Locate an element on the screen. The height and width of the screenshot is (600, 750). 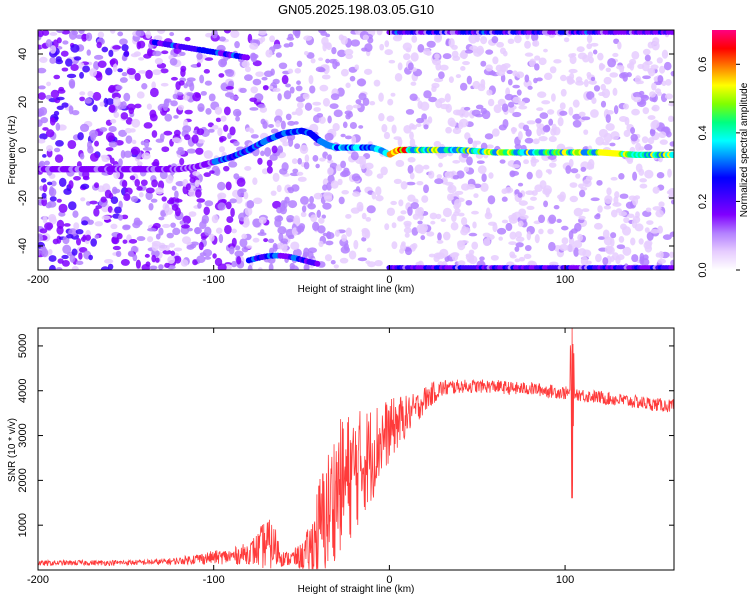
snr-y-tick-label: 3000 is located at coordinates (23, 435).